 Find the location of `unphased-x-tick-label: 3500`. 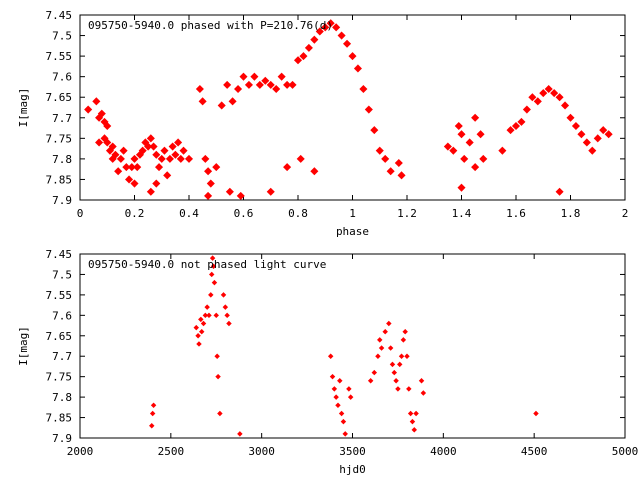

unphased-x-tick-label: 3500 is located at coordinates (352, 451).